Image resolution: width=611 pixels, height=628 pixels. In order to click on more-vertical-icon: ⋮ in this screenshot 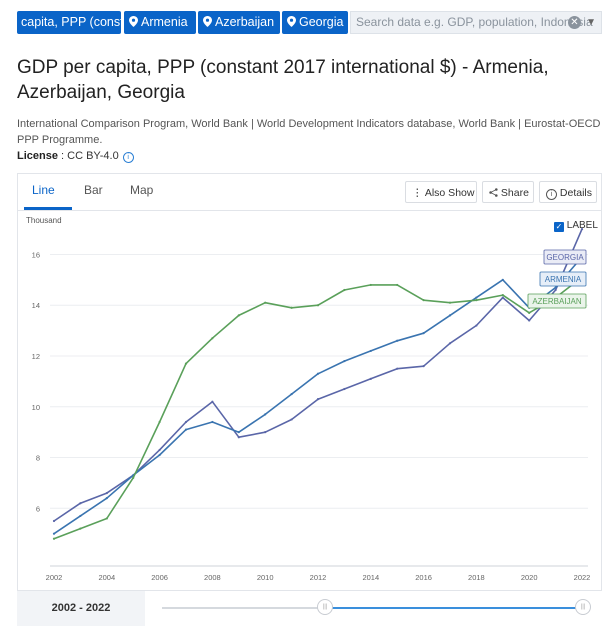, I will do `click(417, 193)`.